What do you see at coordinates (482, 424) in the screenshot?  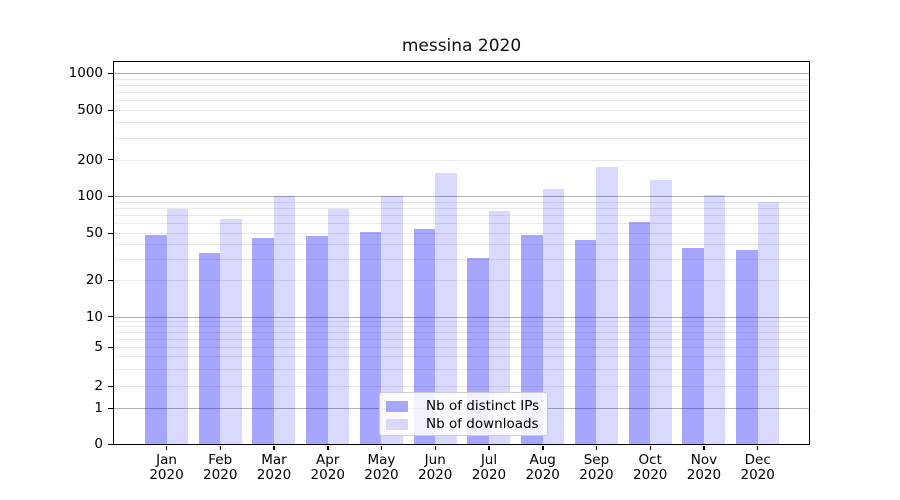 I see `legend-label-downloads: Nb of downloads` at bounding box center [482, 424].